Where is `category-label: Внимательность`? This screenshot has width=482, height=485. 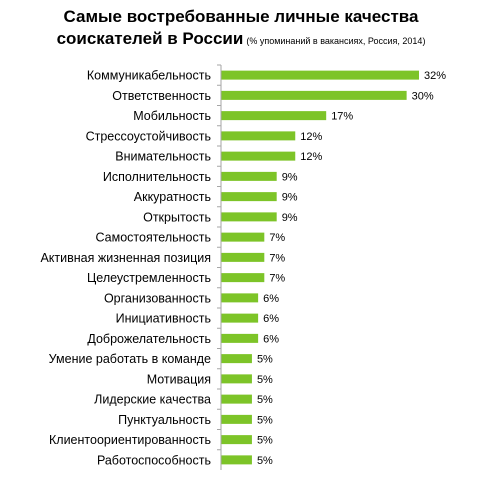 category-label: Внимательность is located at coordinates (163, 157).